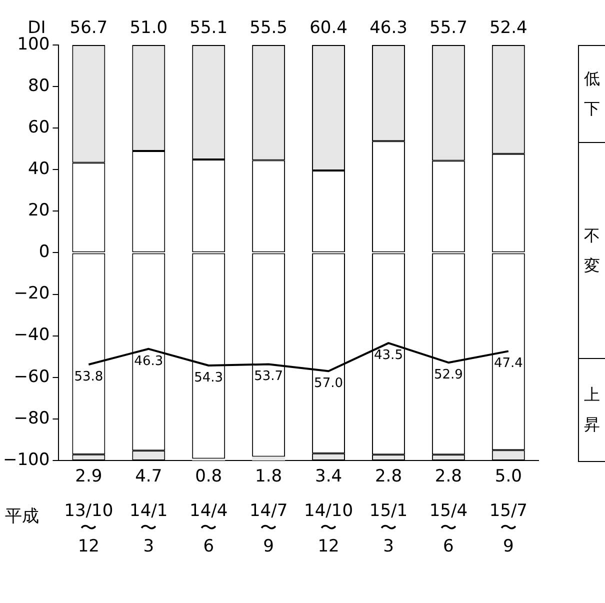 This screenshot has height=603, width=605. I want to click on y-tick-label: −20, so click(32, 294).